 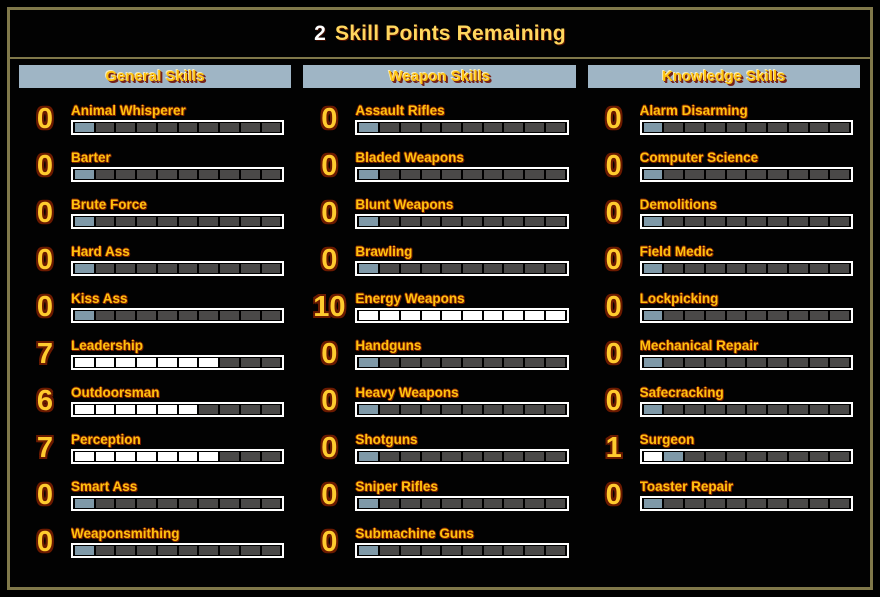 What do you see at coordinates (155, 119) in the screenshot?
I see `skill-row: 0 Animal Whisperer` at bounding box center [155, 119].